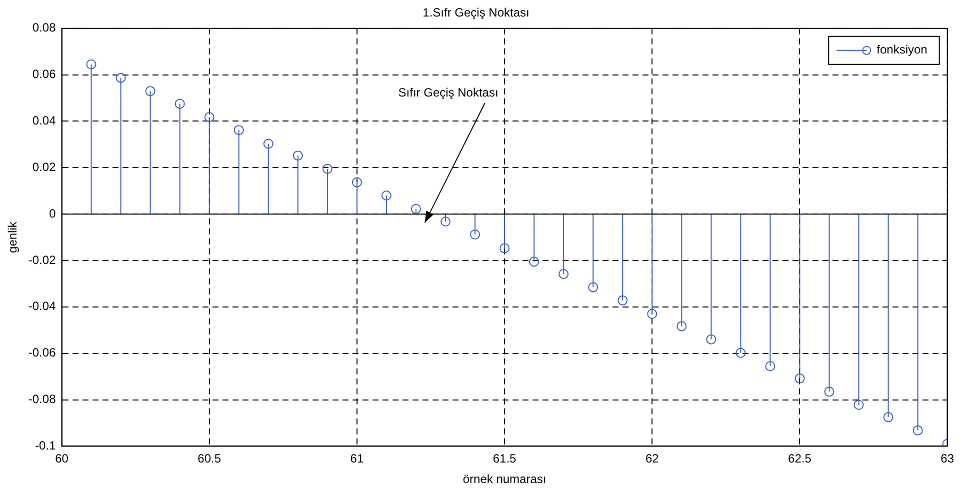  What do you see at coordinates (13, 236) in the screenshot?
I see `y-axis-title: genlik` at bounding box center [13, 236].